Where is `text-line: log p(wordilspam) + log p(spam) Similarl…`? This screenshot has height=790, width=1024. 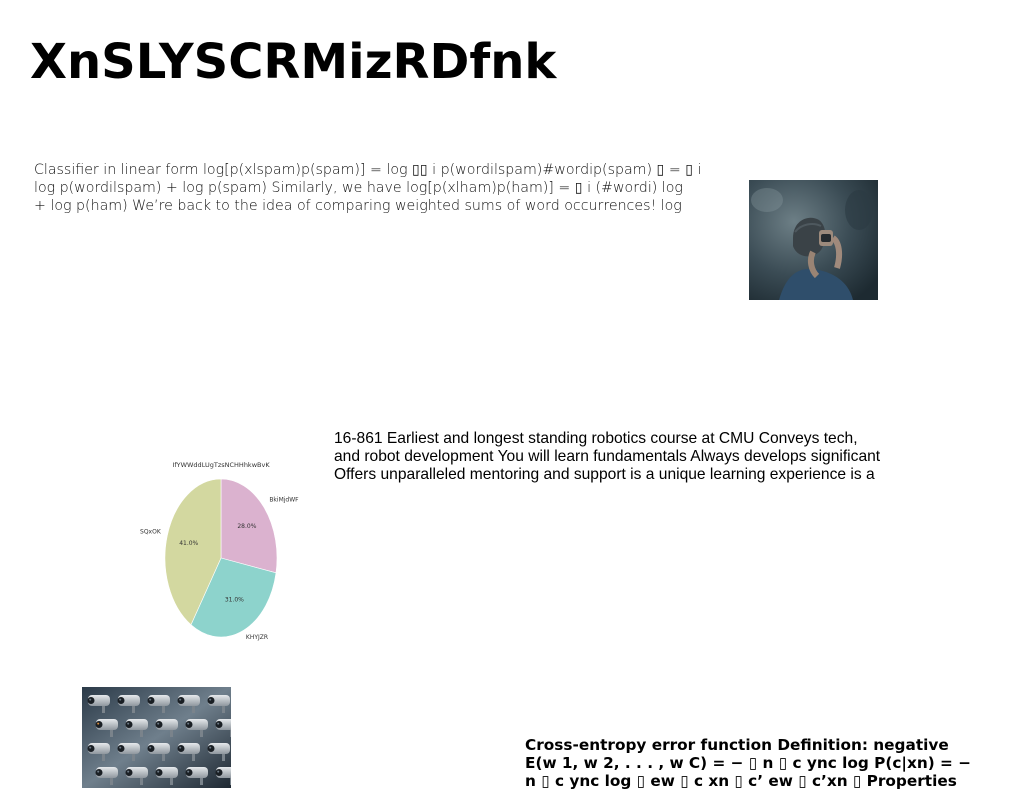
text-line: log p(wordilspam) + log p(spam) Similarl… is located at coordinates (358, 188).